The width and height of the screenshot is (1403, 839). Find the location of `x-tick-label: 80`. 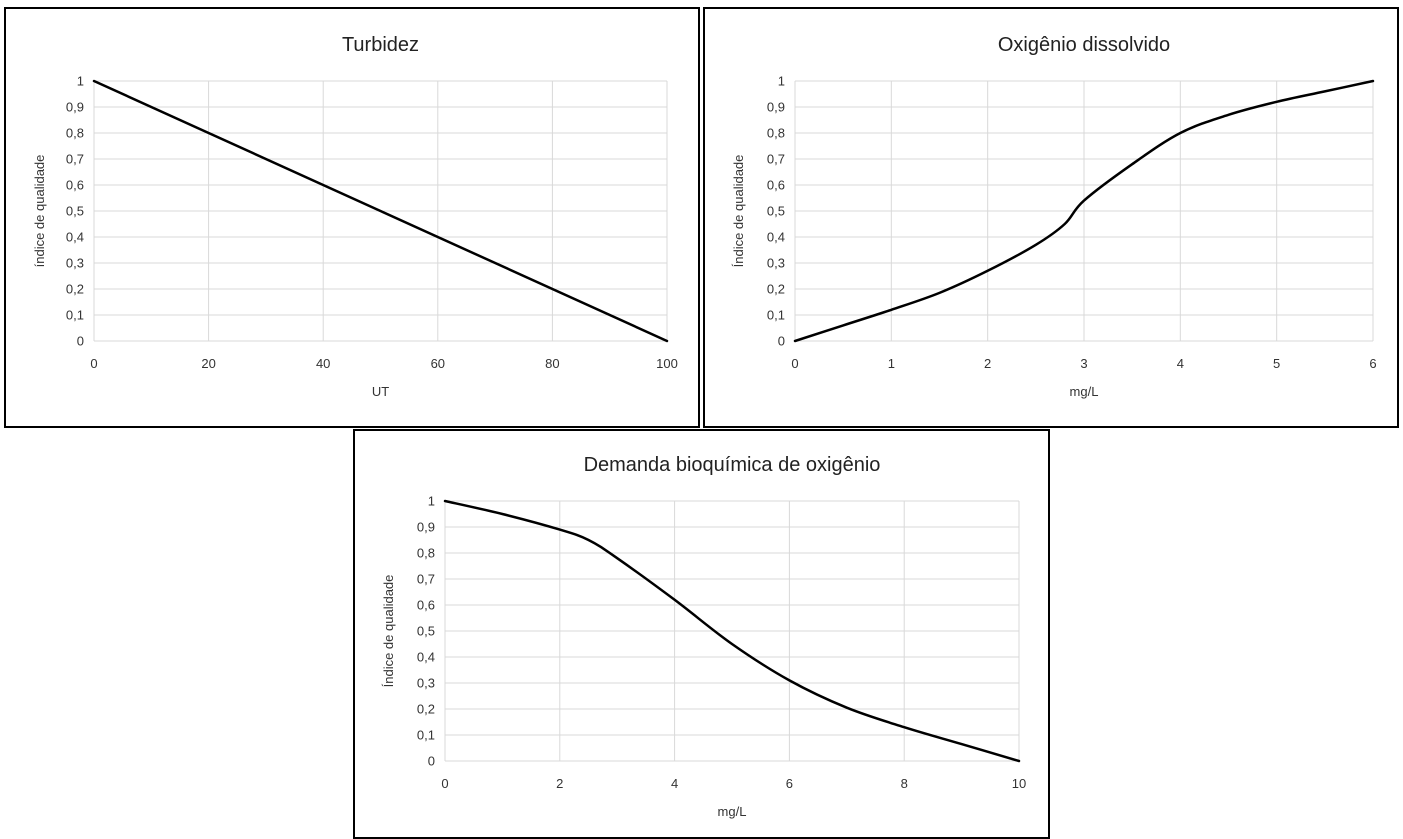

x-tick-label: 80 is located at coordinates (552, 363).